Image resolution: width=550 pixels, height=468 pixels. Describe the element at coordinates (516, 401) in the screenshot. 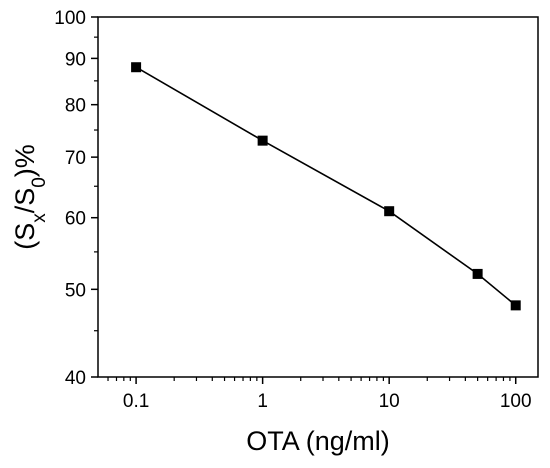

I see `x-tick-label: 100` at that location.